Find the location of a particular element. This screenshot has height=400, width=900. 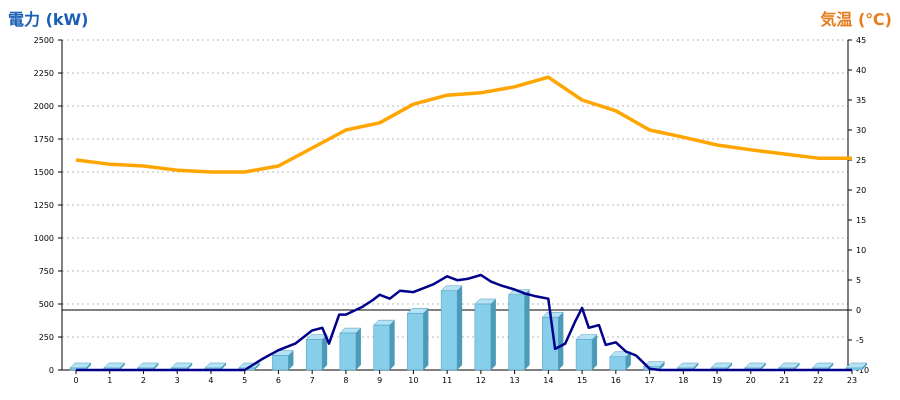

left-tick-label: 250 is located at coordinates (46, 337).